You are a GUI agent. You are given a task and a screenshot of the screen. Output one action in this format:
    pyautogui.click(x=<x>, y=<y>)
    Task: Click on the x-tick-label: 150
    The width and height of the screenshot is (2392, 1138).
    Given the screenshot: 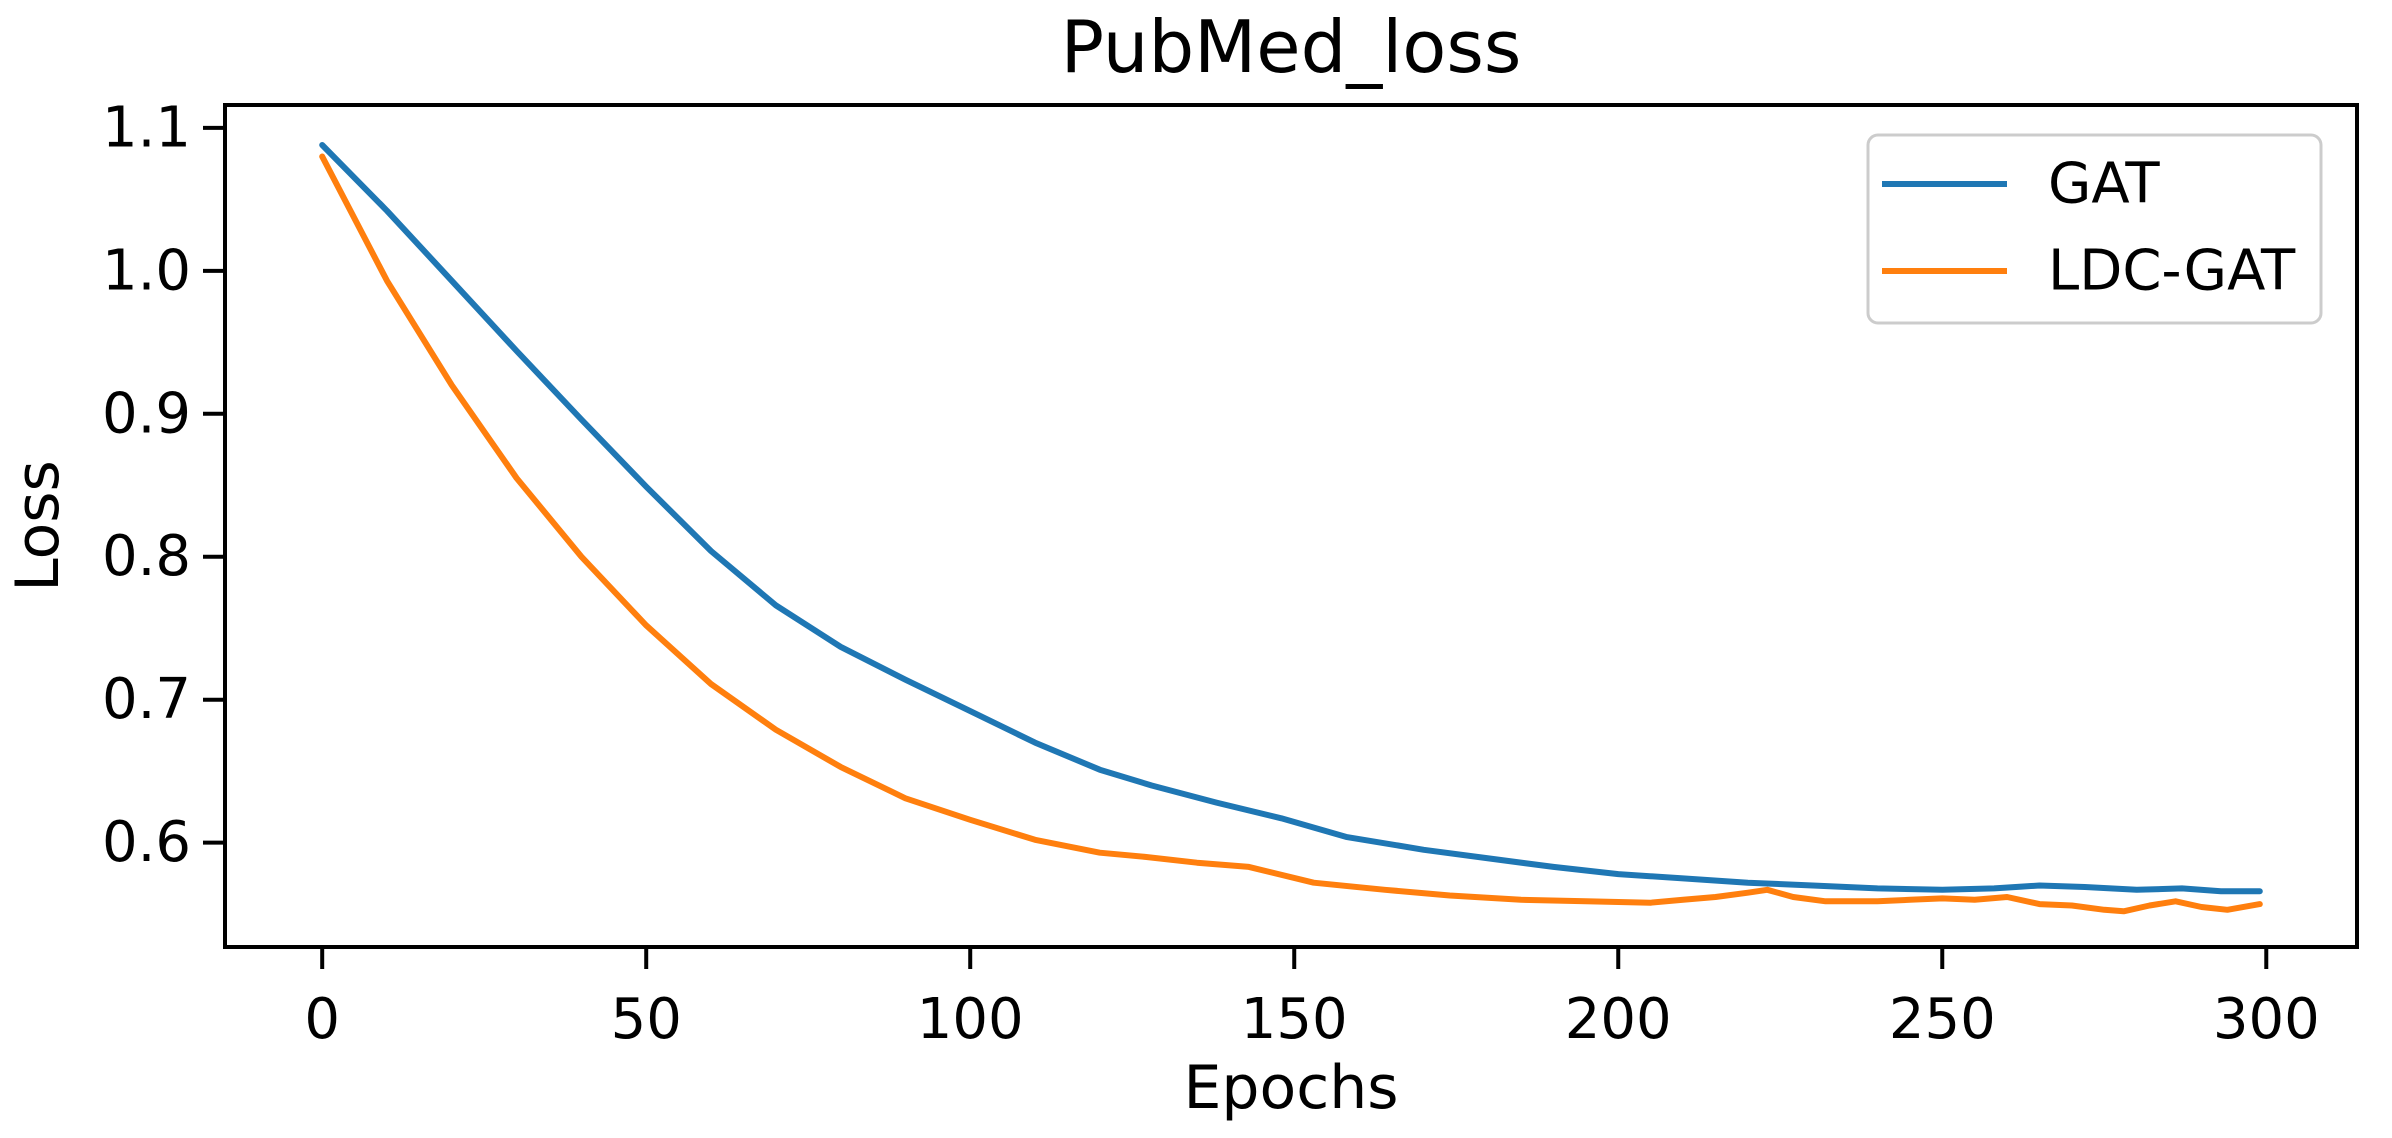 What is the action you would take?
    pyautogui.click(x=1294, y=1019)
    